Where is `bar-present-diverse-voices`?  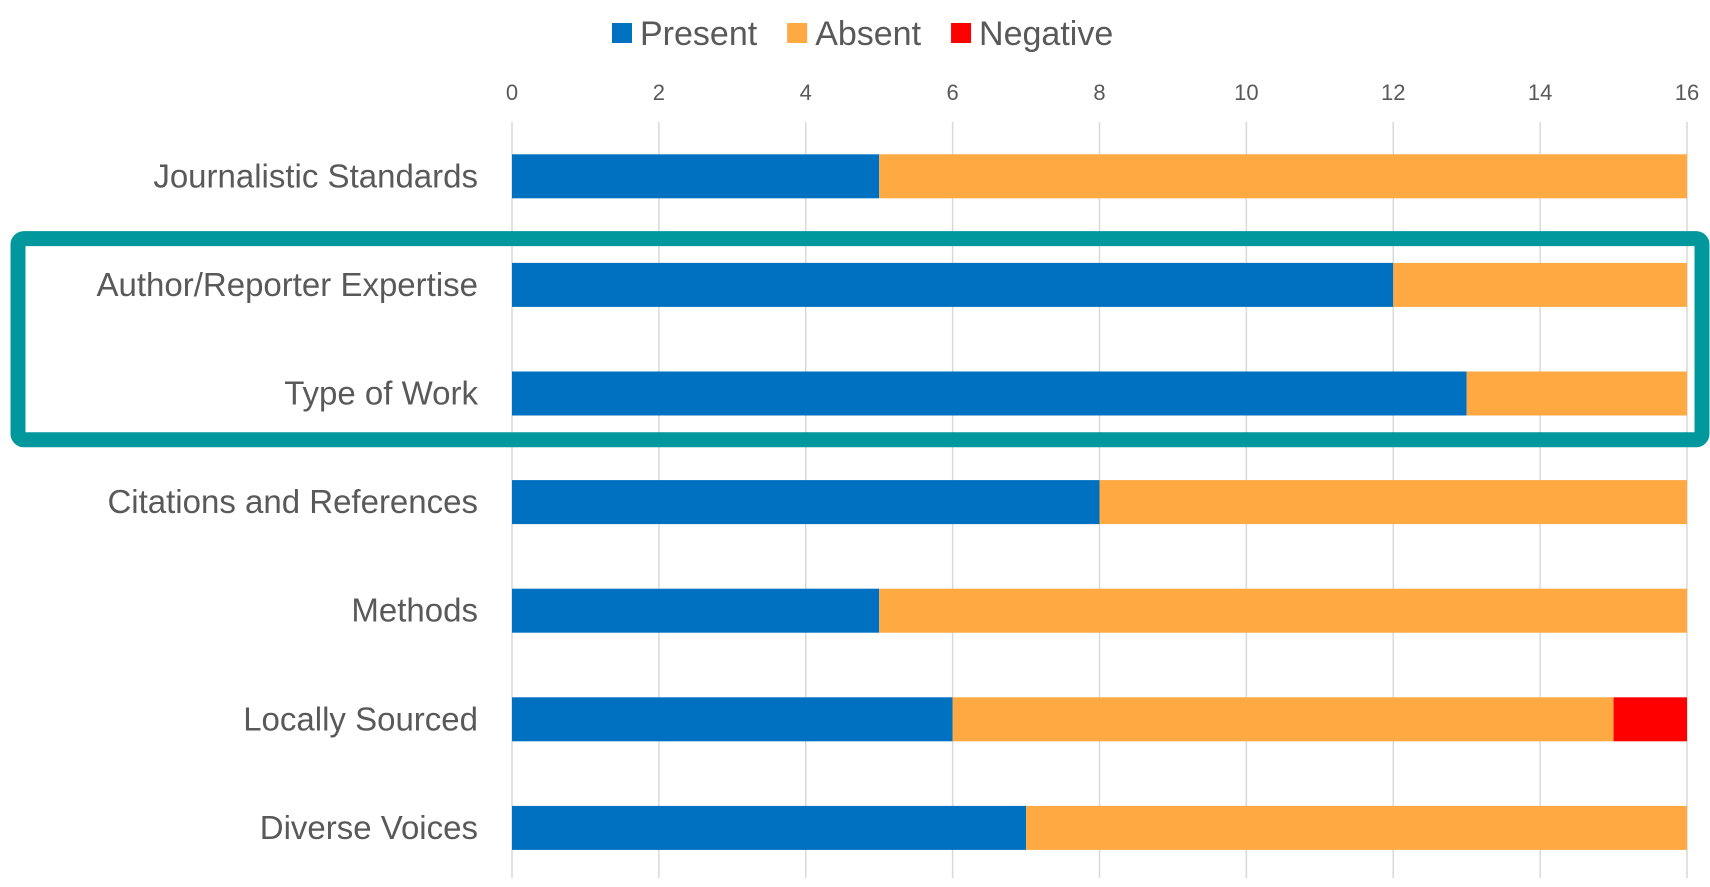
bar-present-diverse-voices is located at coordinates (769, 827).